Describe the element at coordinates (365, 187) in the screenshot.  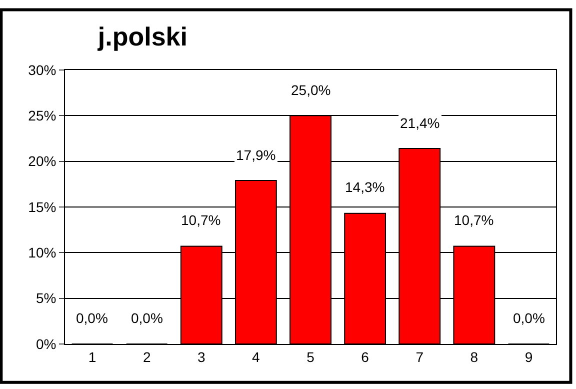
I see `data-label: 14,3%` at that location.